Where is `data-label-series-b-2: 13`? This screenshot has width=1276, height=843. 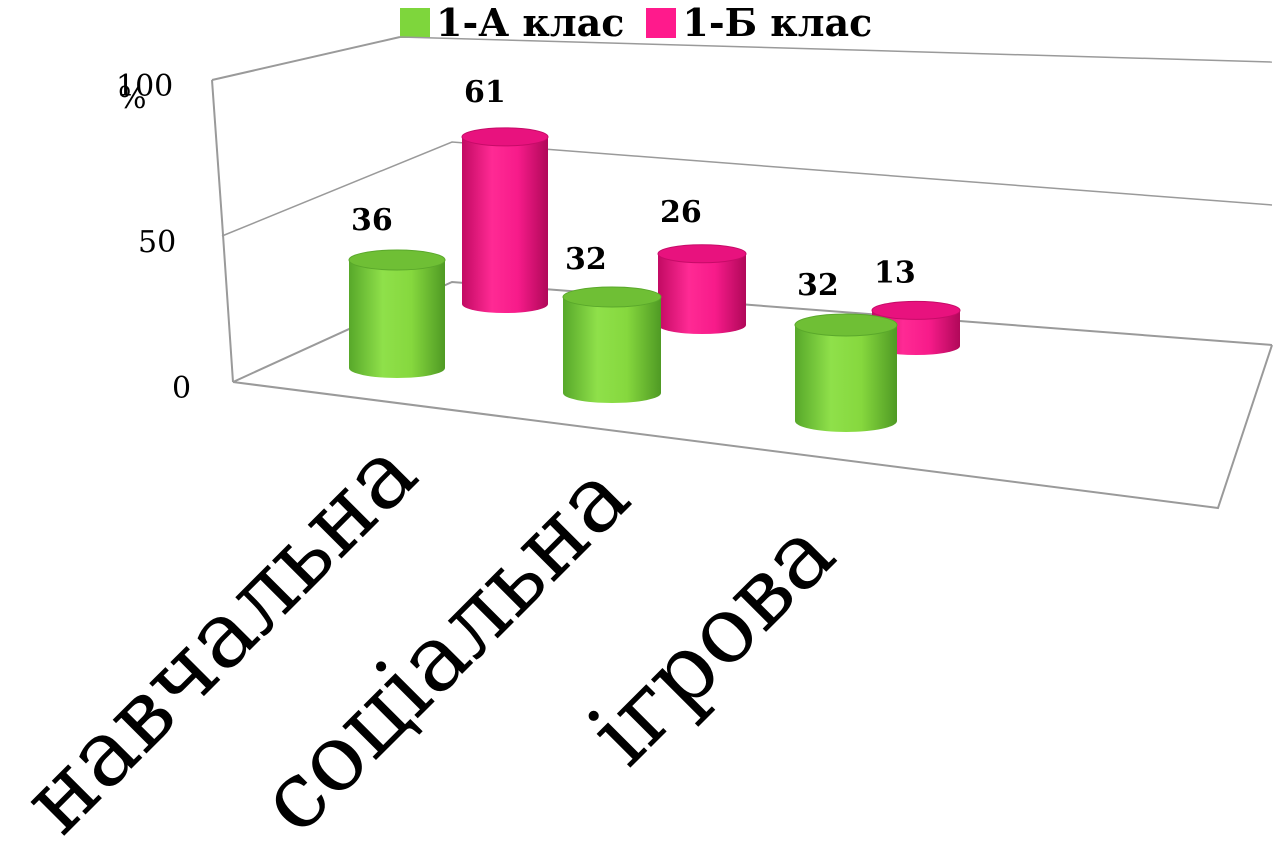
data-label-series-b-2: 13 is located at coordinates (895, 272).